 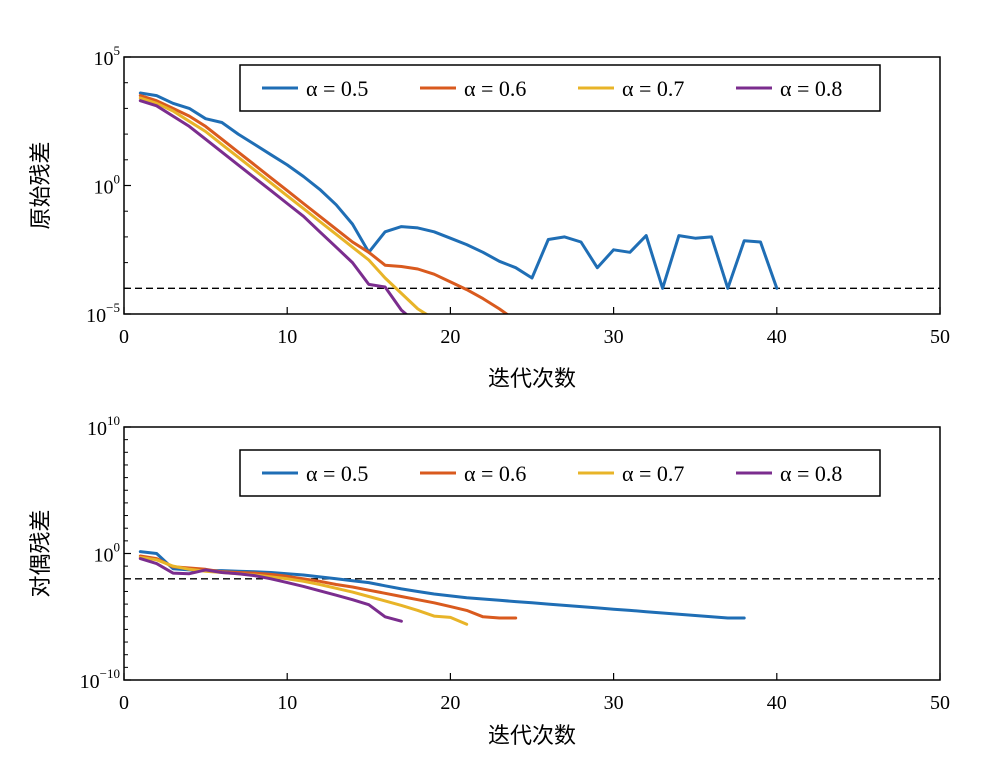 What do you see at coordinates (100, 679) in the screenshot?
I see `y-tick-label: 10⁻¹⁰` at bounding box center [100, 679].